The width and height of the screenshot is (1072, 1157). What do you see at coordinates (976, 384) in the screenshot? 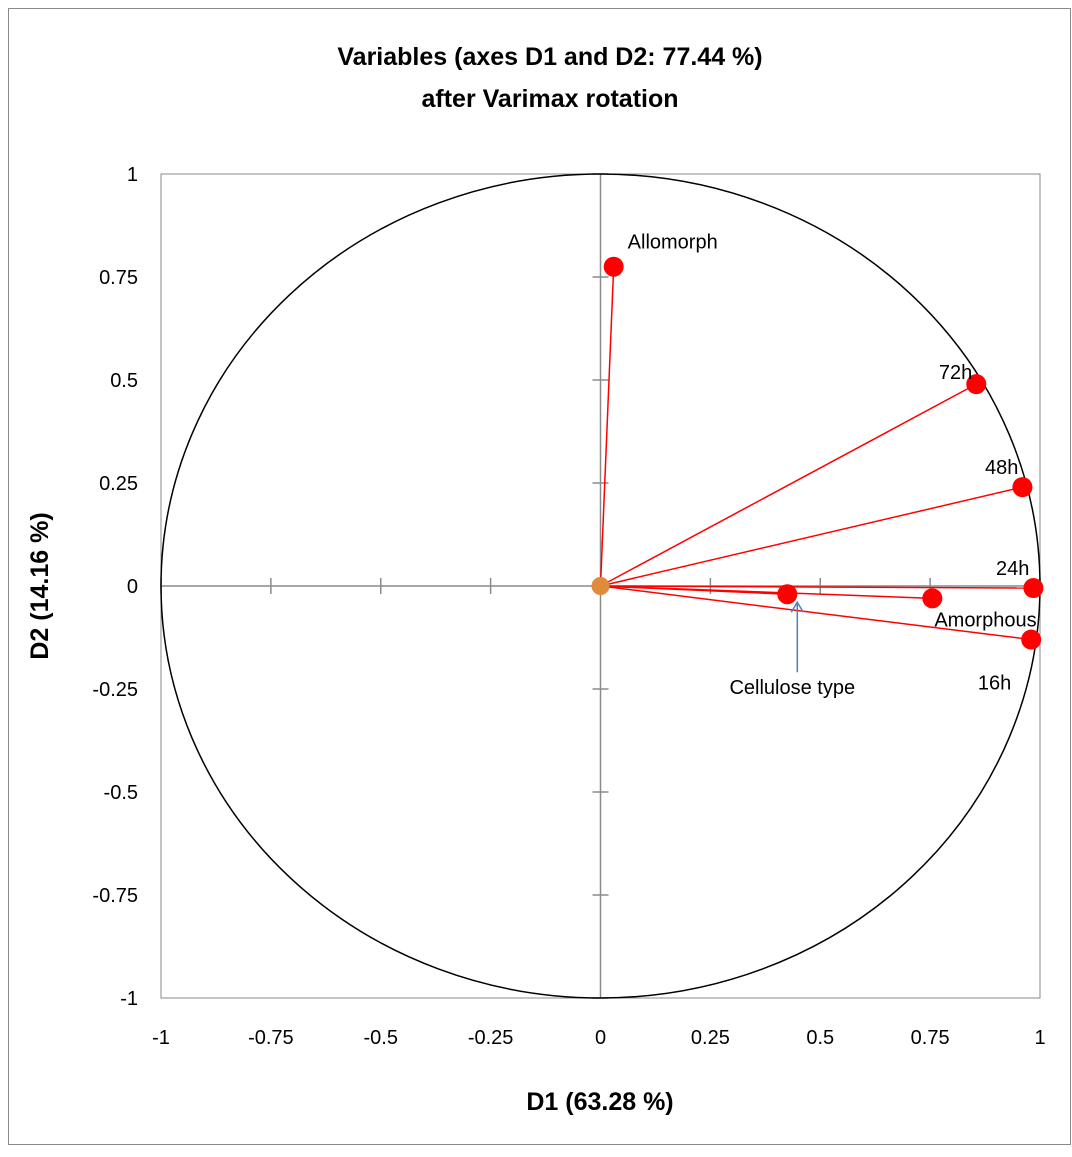
I see `point-72h` at bounding box center [976, 384].